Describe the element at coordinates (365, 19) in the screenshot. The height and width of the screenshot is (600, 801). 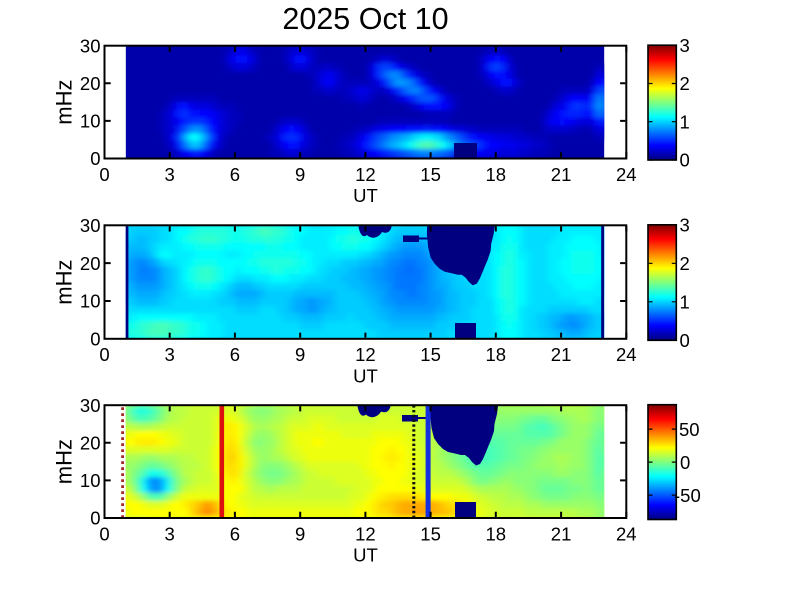
I see `svg-text: 2025 Oct 10` at that location.